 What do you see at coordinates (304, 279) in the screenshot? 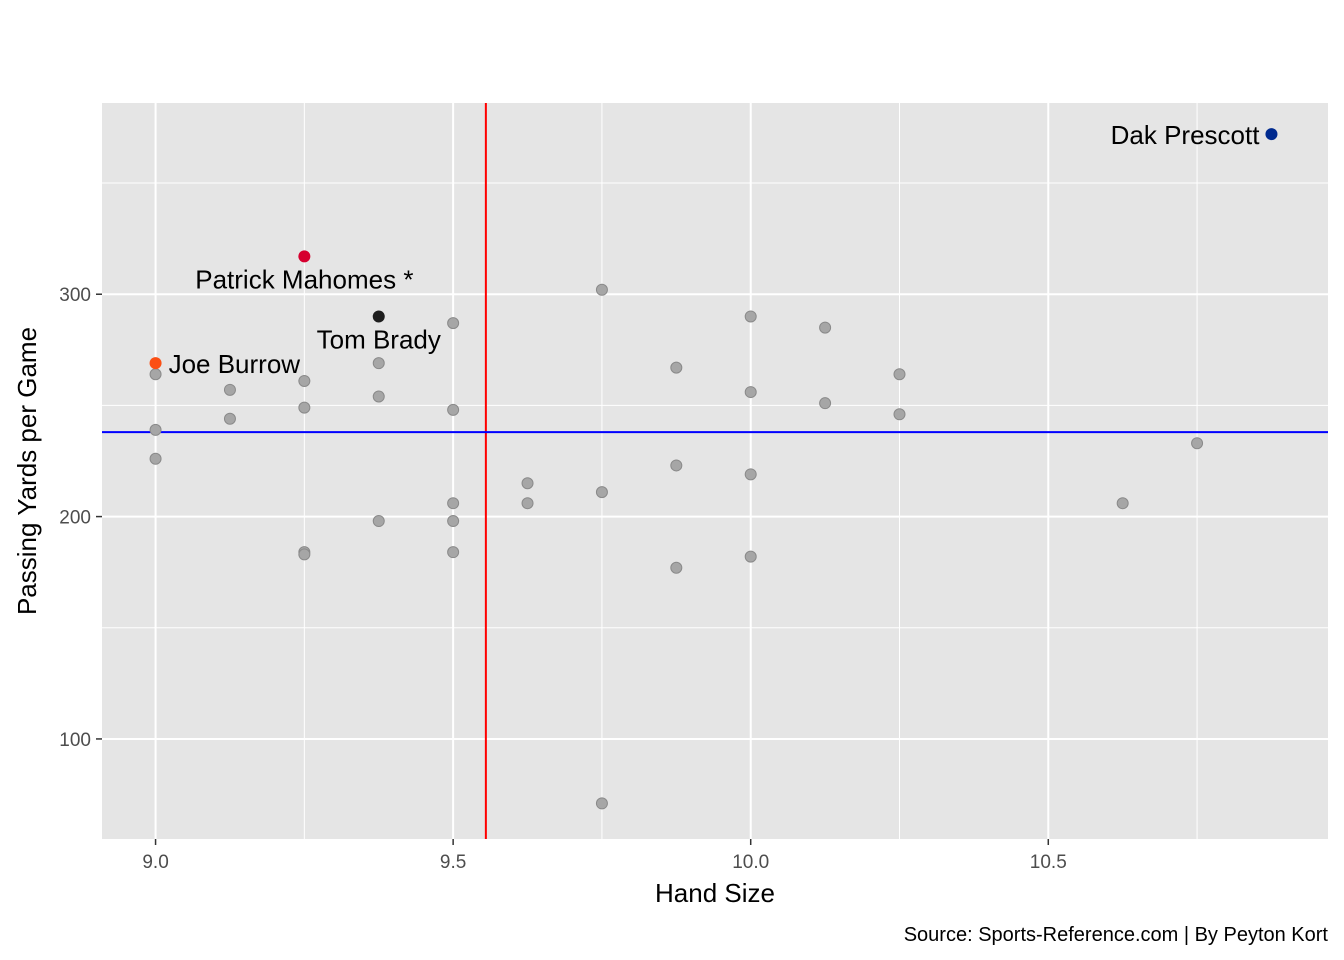
I see `player-label: Patrick Mahomes *` at bounding box center [304, 279].